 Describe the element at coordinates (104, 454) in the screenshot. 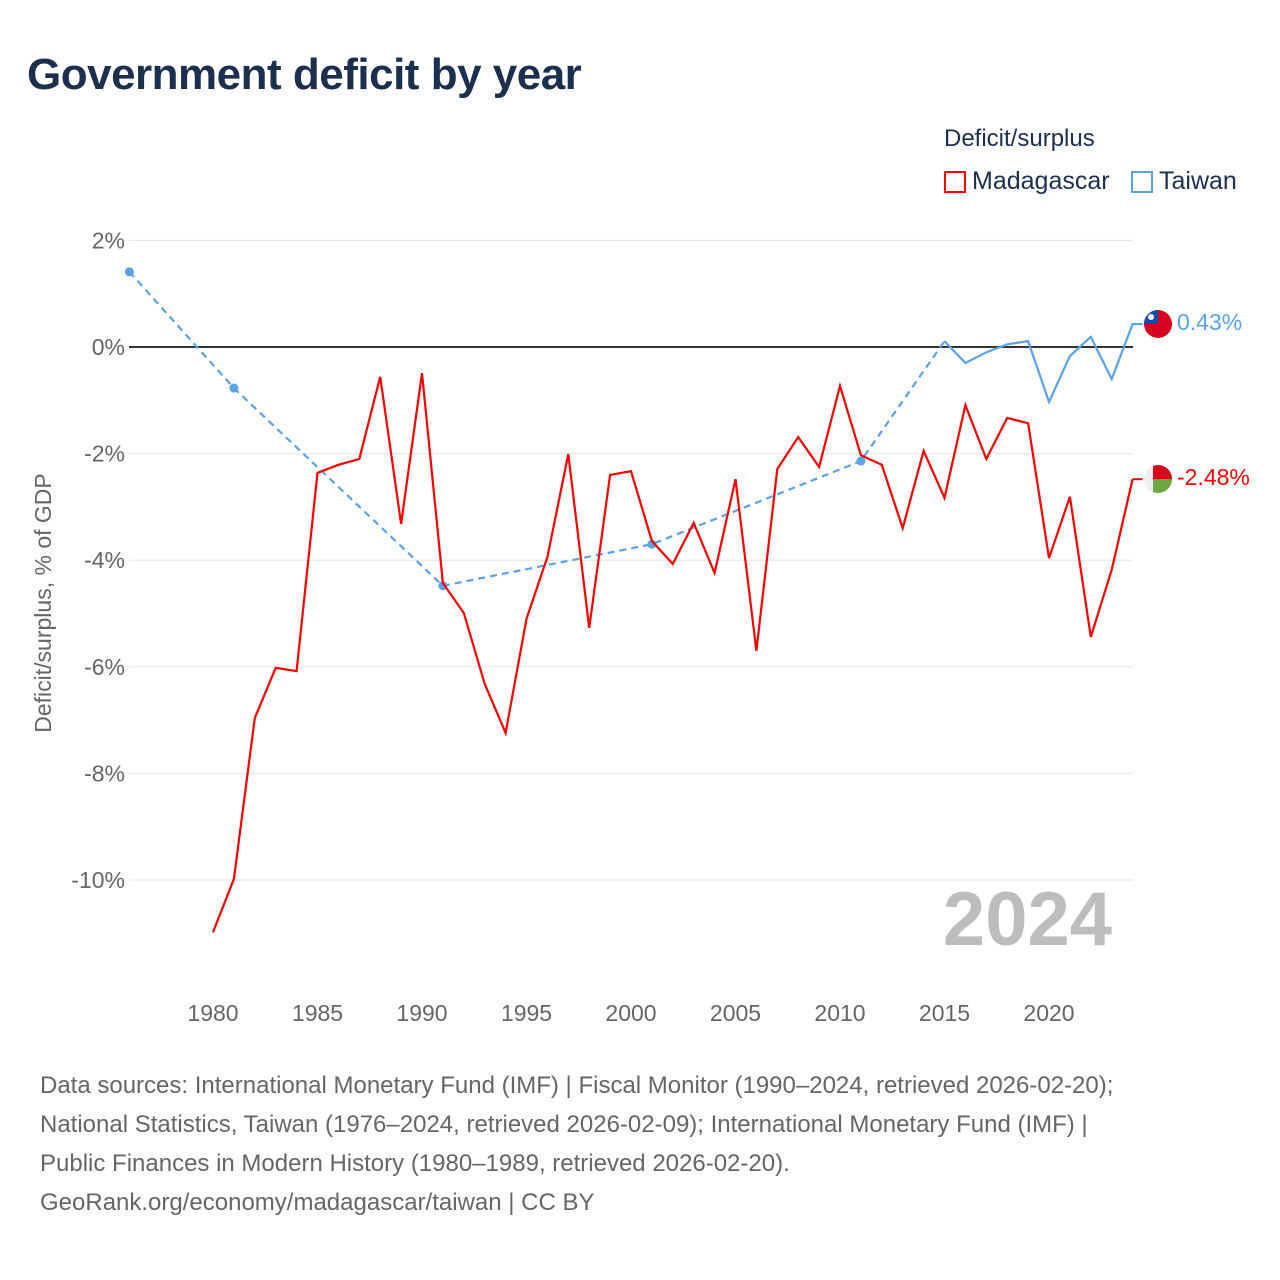

I see `y-tick-label: -2%` at that location.